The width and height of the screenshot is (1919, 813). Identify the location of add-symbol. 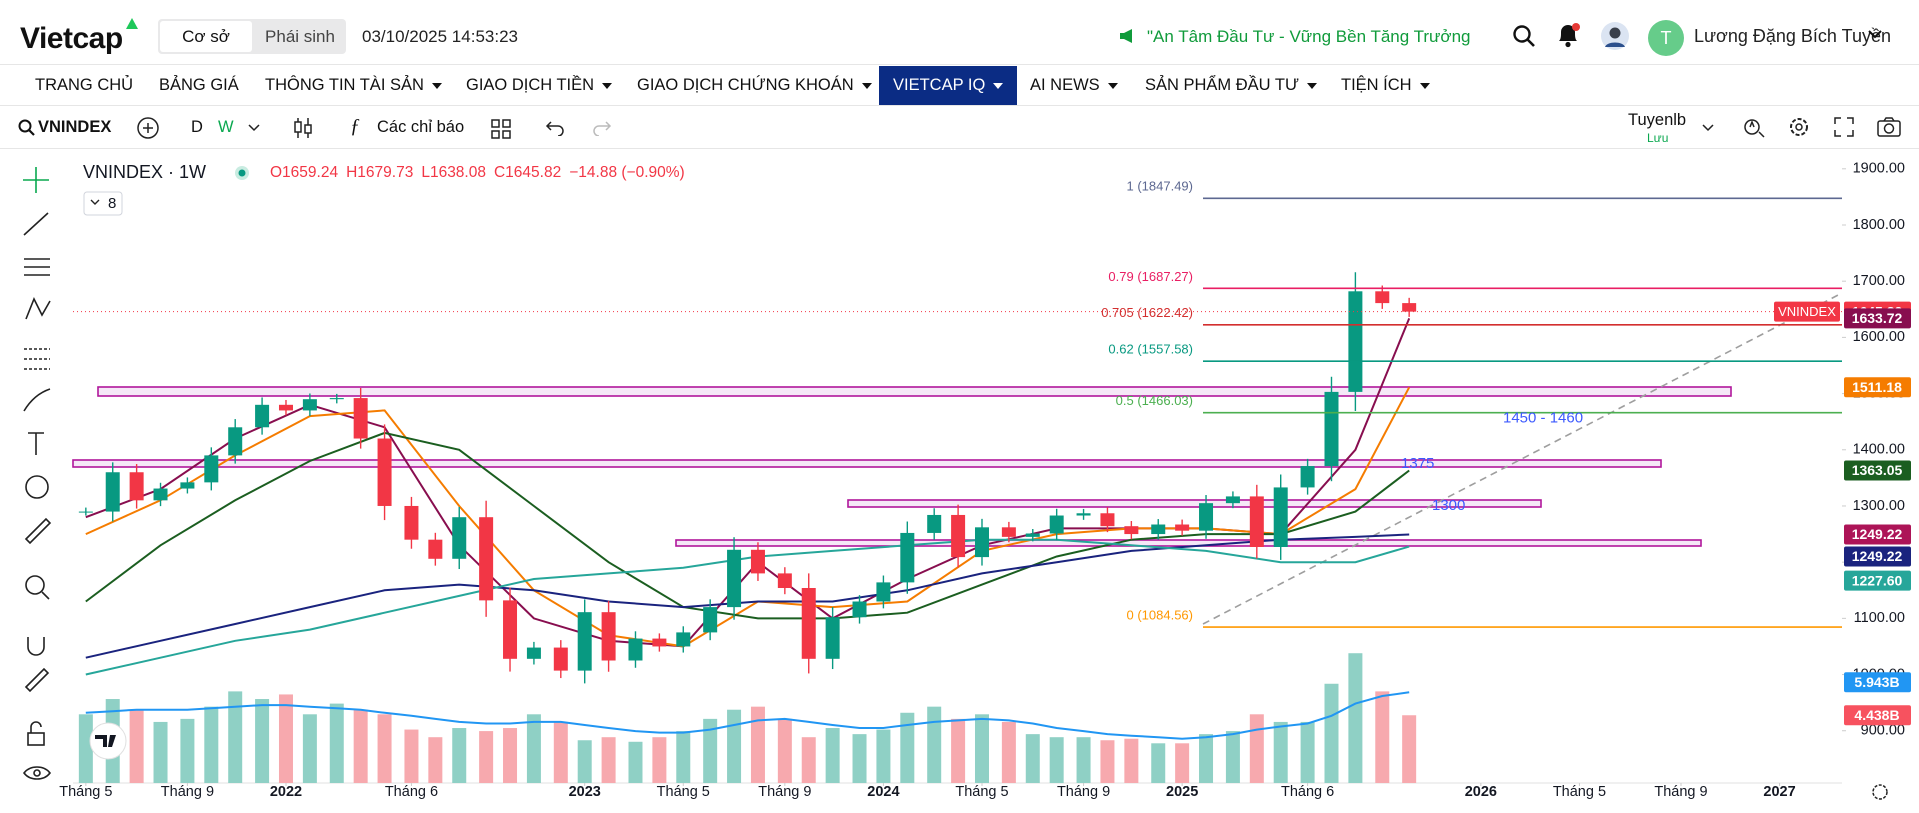
(148, 128).